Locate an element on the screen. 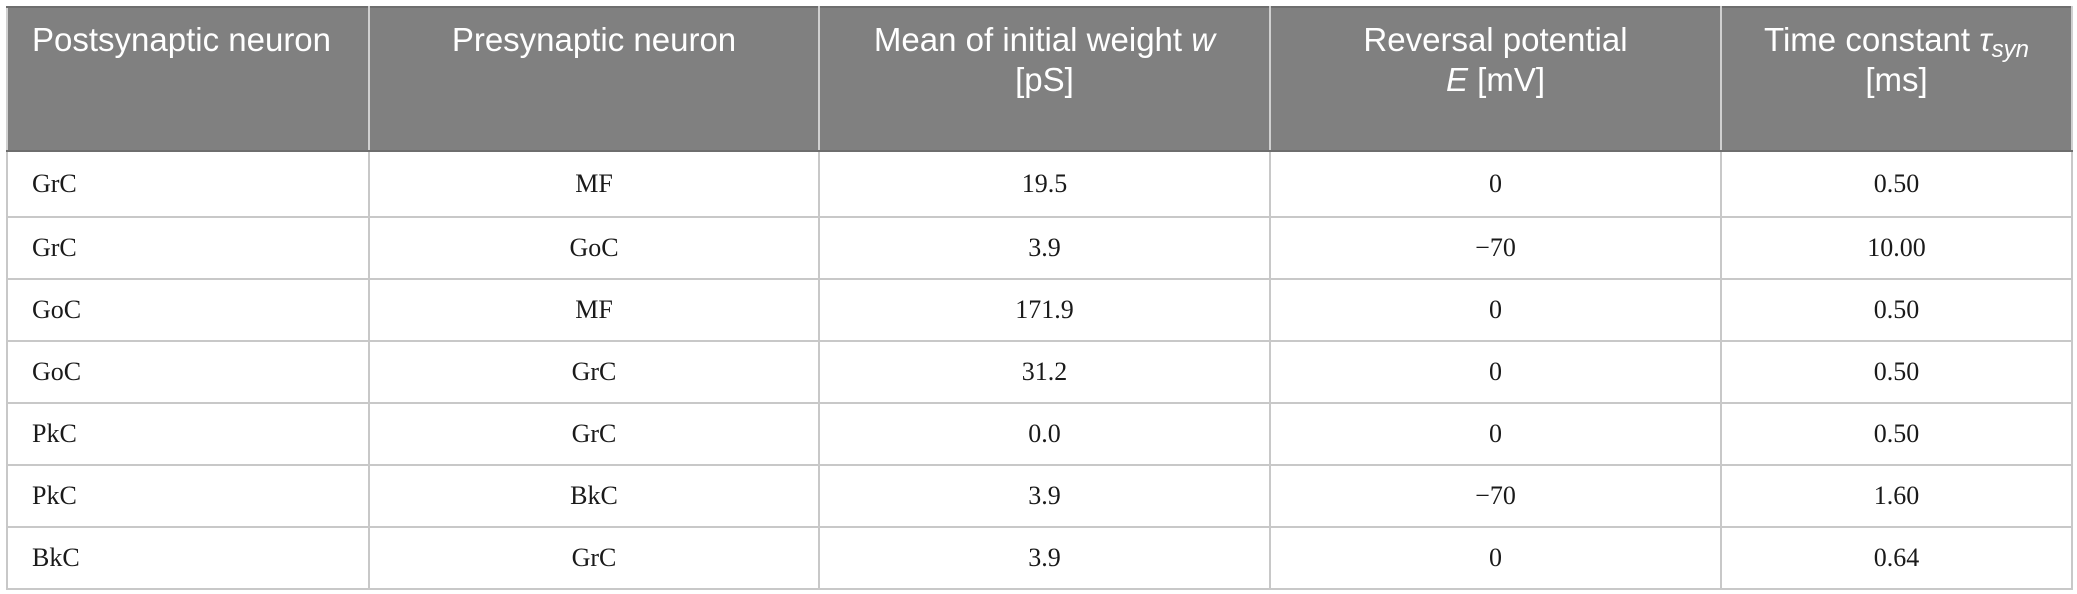  header-postsynaptic-neuron: Postsynaptic neuron is located at coordinates (188, 79).